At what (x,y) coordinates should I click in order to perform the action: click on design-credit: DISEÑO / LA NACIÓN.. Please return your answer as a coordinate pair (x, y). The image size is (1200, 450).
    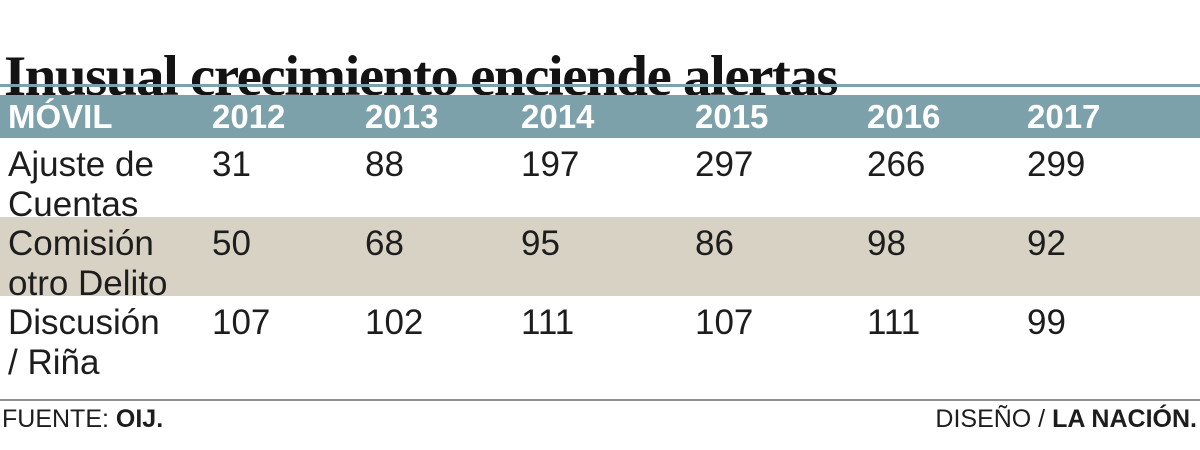
    Looking at the image, I should click on (1067, 419).